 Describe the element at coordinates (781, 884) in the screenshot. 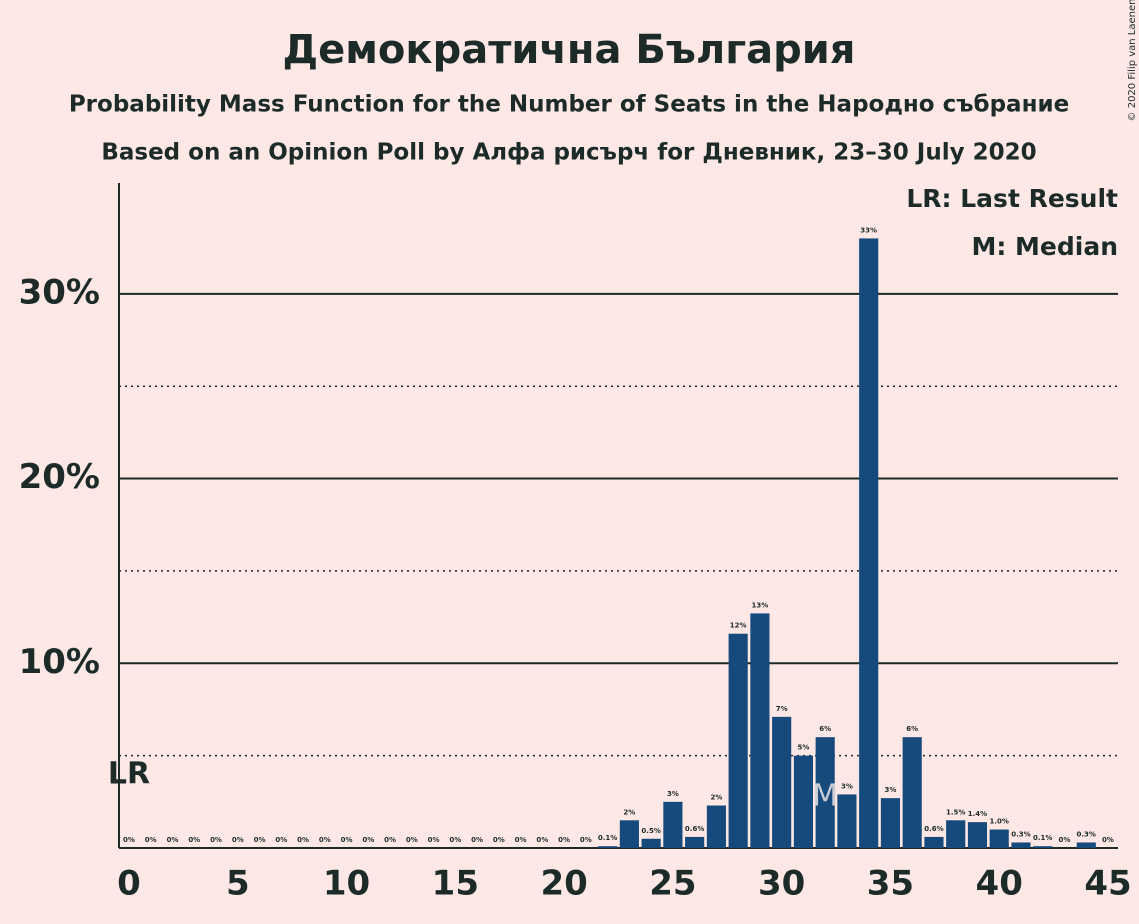

I see `x-tick-label: 30` at that location.